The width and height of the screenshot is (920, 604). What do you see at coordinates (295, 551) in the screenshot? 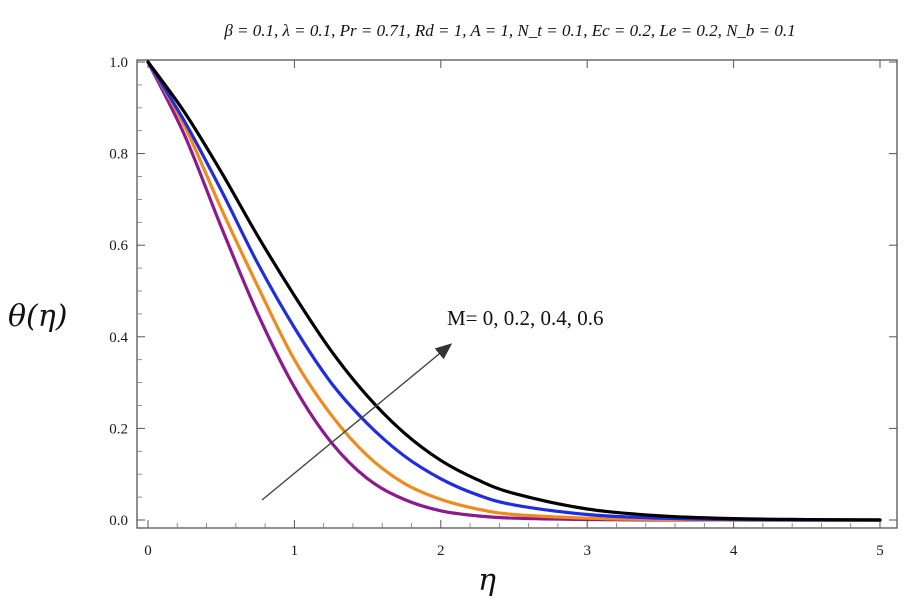
I see `x-tick-label: 1` at bounding box center [295, 551].